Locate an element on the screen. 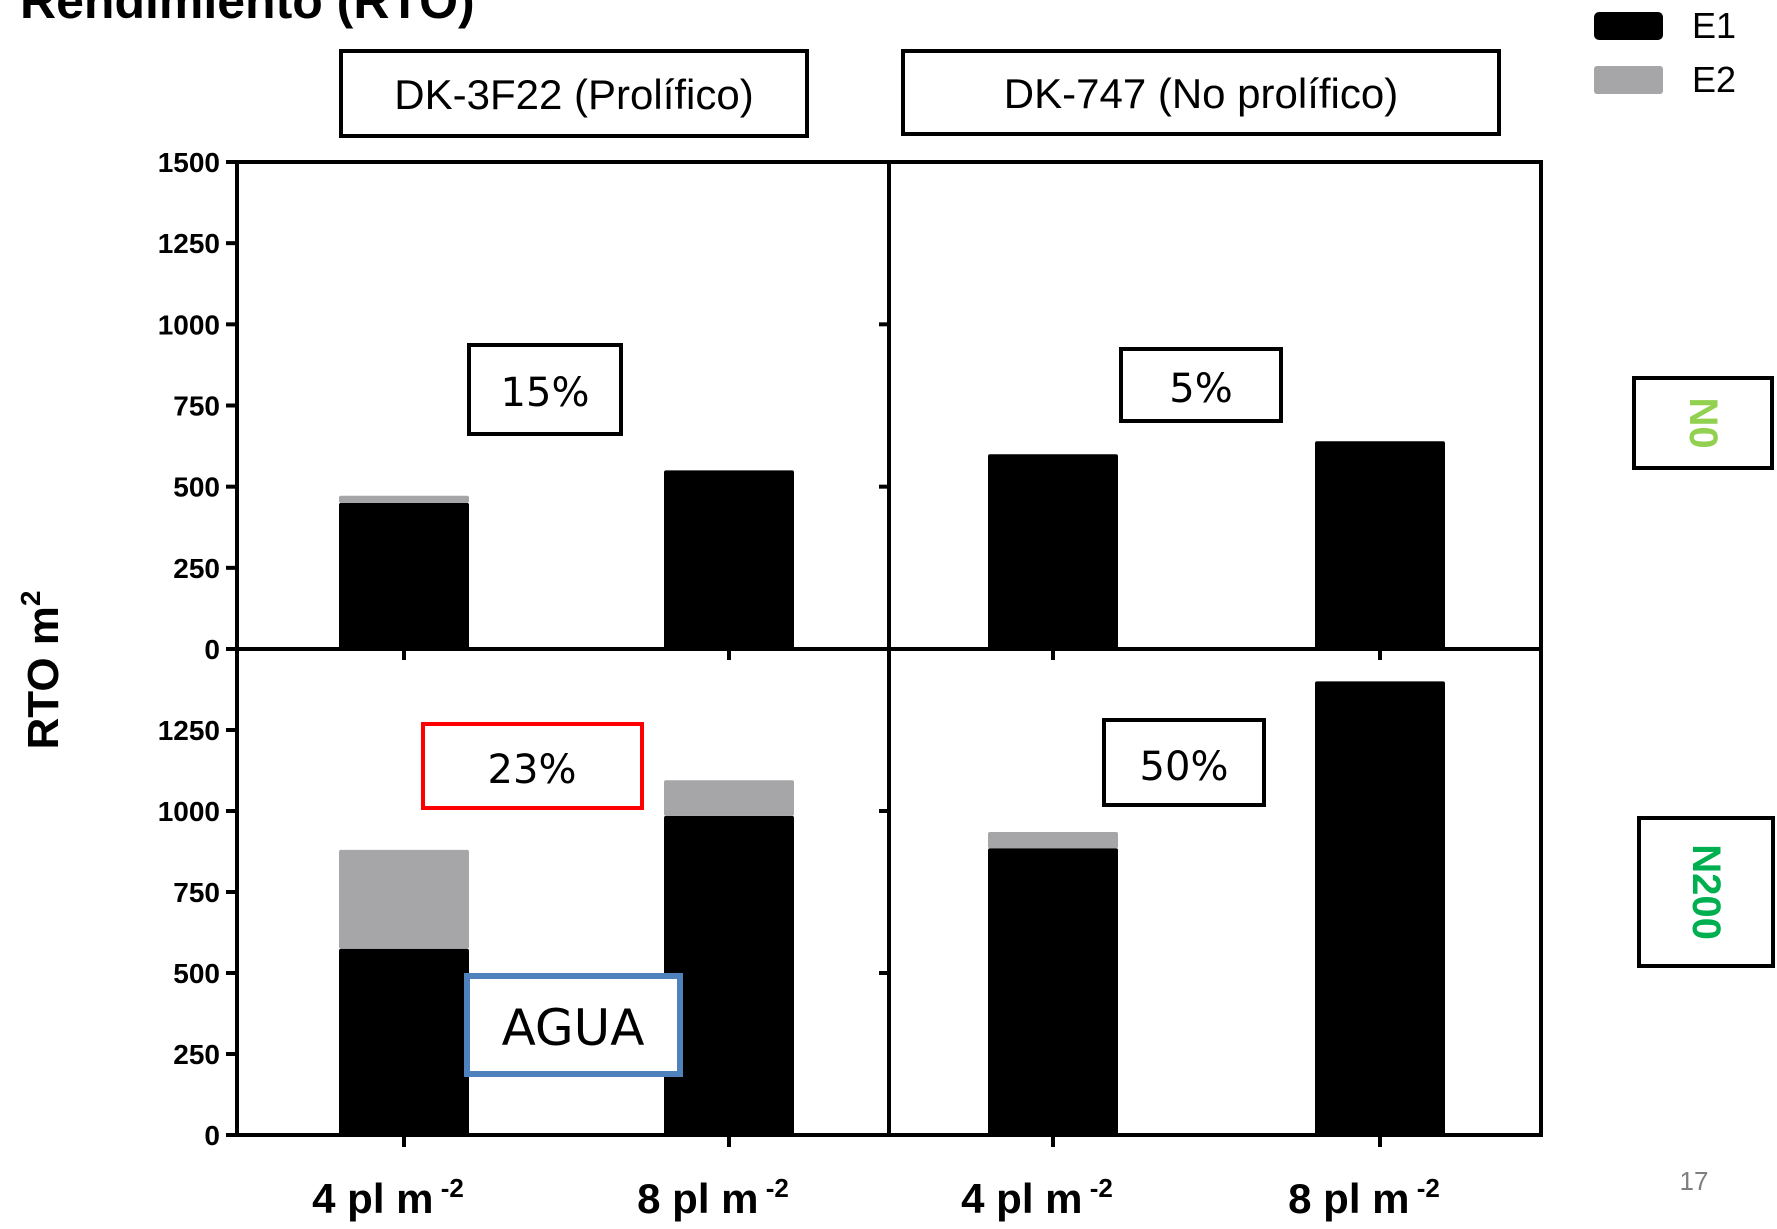 The width and height of the screenshot is (1777, 1229). nitrogen-top-label: N0 is located at coordinates (1703, 422).